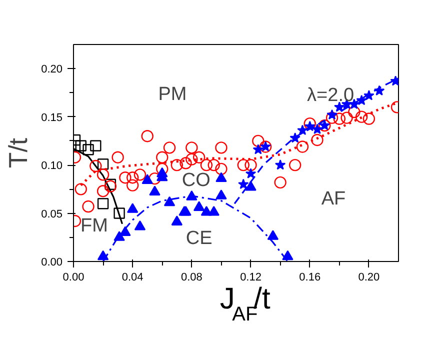  What do you see at coordinates (191, 278) in the screenshot?
I see `x-tick-label: 0.08` at bounding box center [191, 278].